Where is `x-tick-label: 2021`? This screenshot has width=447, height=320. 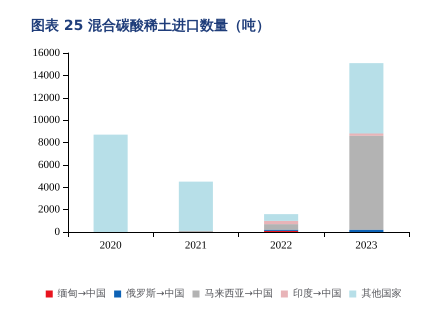 x-tick-label: 2021 is located at coordinates (195, 246).